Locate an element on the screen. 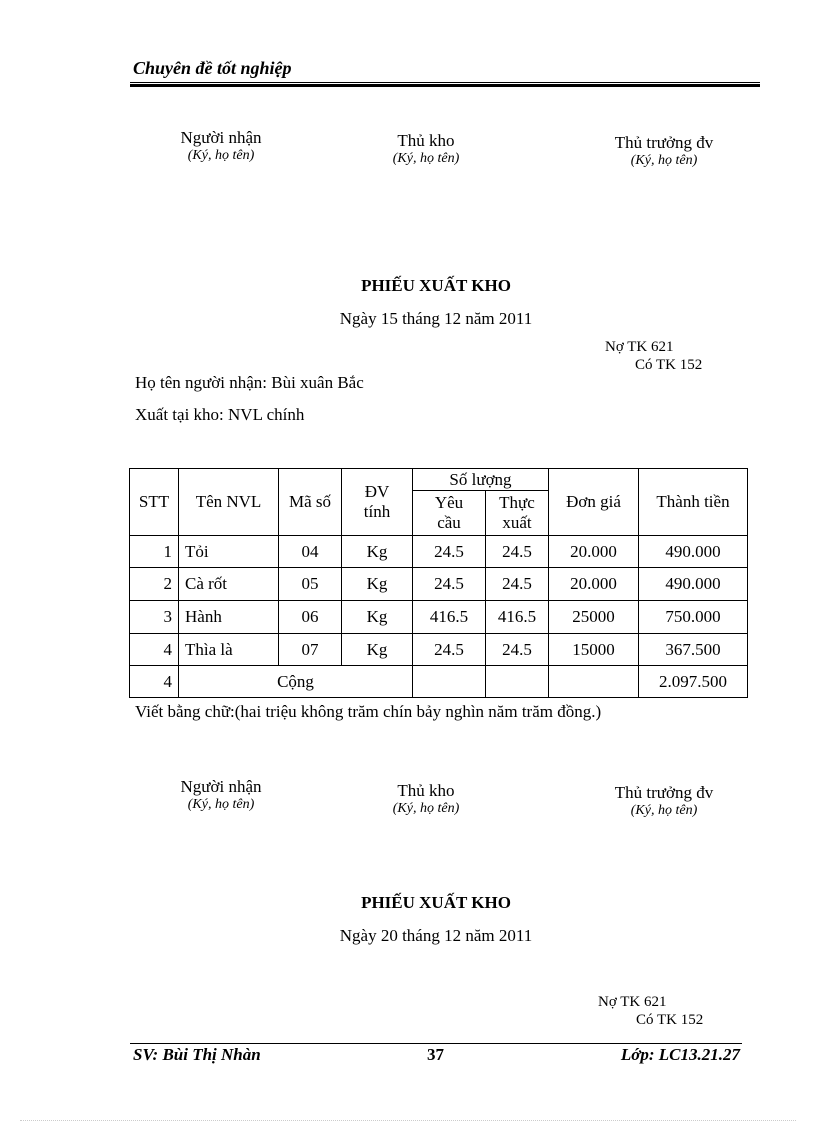 The height and width of the screenshot is (1123, 816). table-cell: 07 is located at coordinates (310, 649).